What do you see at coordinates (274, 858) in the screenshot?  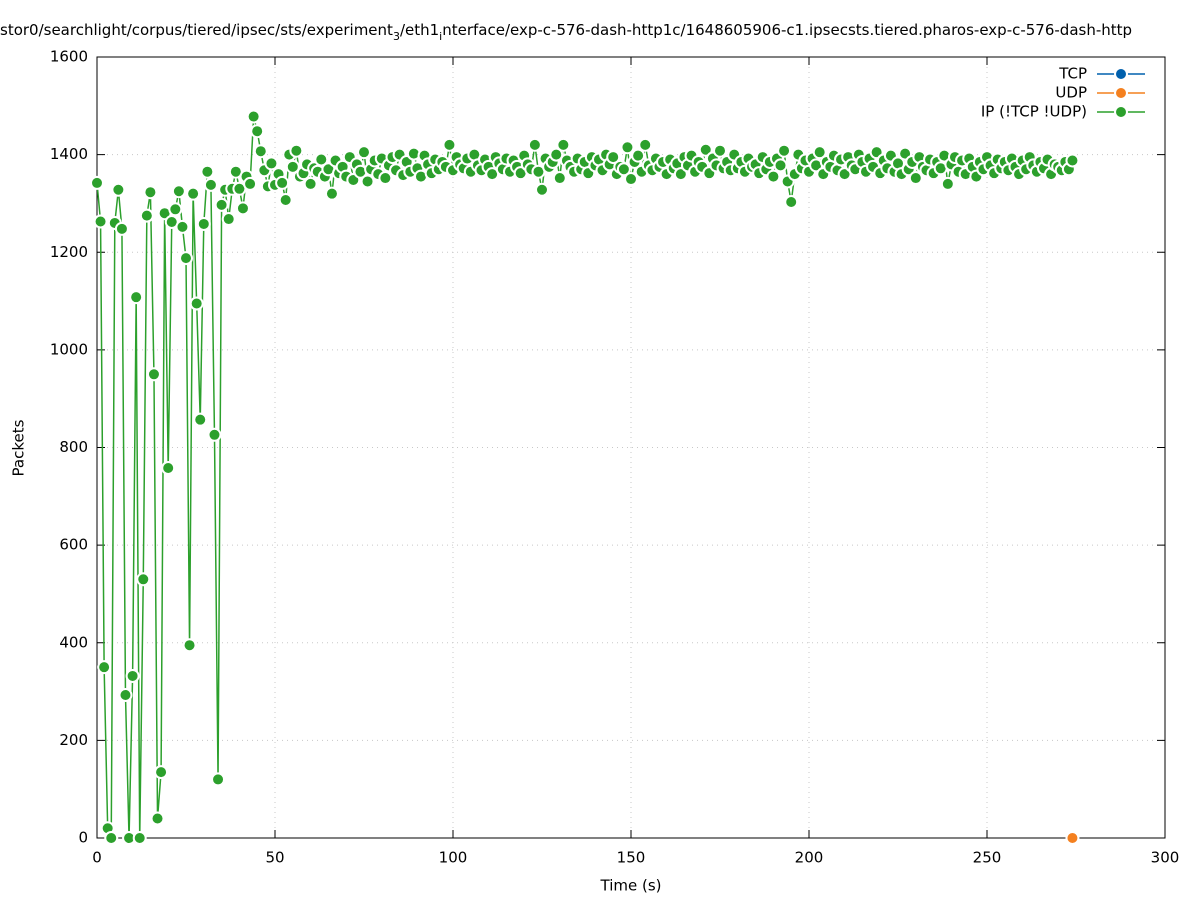 I see `x-tick-label: 50` at bounding box center [274, 858].